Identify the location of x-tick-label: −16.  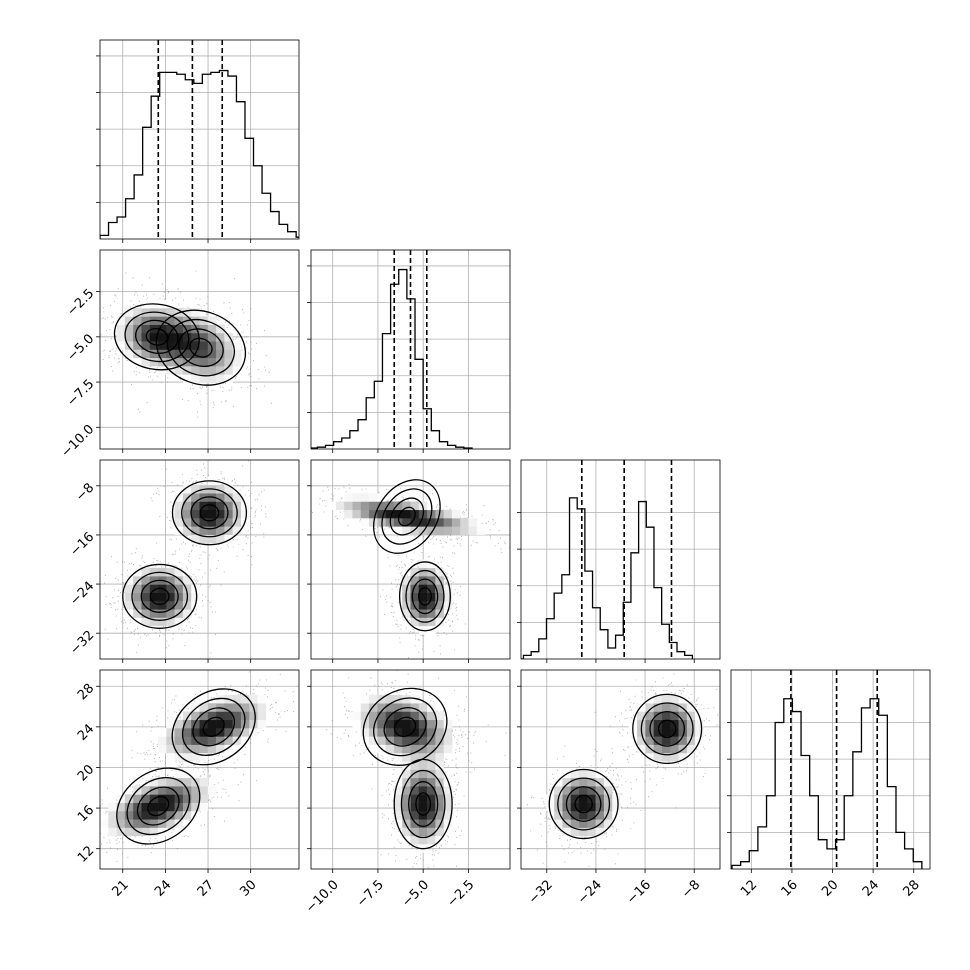
(639, 892).